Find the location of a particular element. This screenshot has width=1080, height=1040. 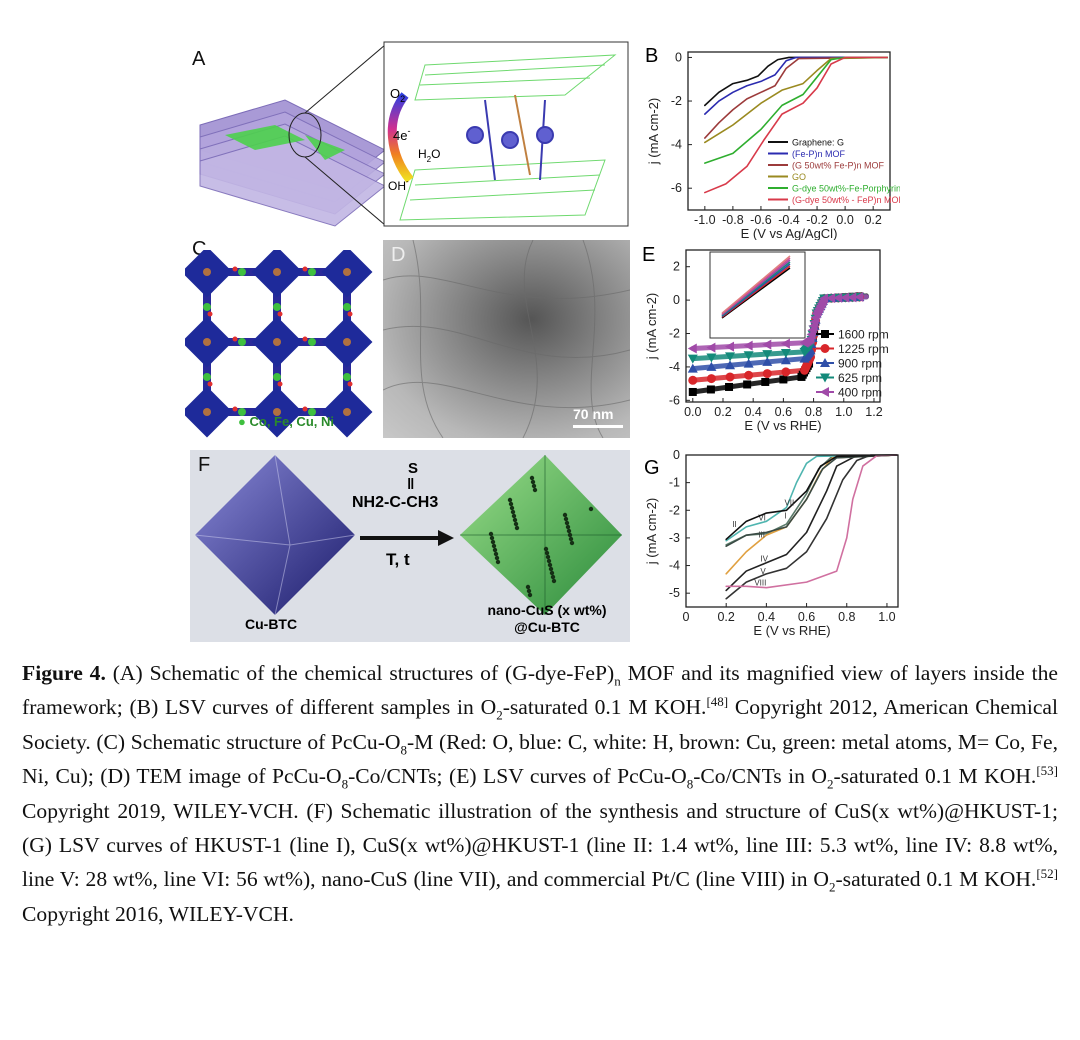

x-tick-label: 0.6 is located at coordinates (783, 412).